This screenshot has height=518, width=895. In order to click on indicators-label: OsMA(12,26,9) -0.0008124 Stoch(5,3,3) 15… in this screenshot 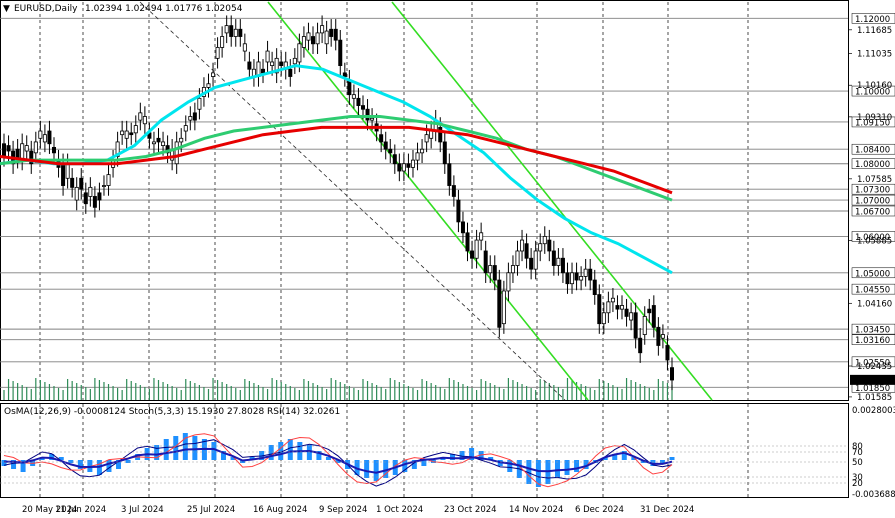, I will do `click(172, 412)`.